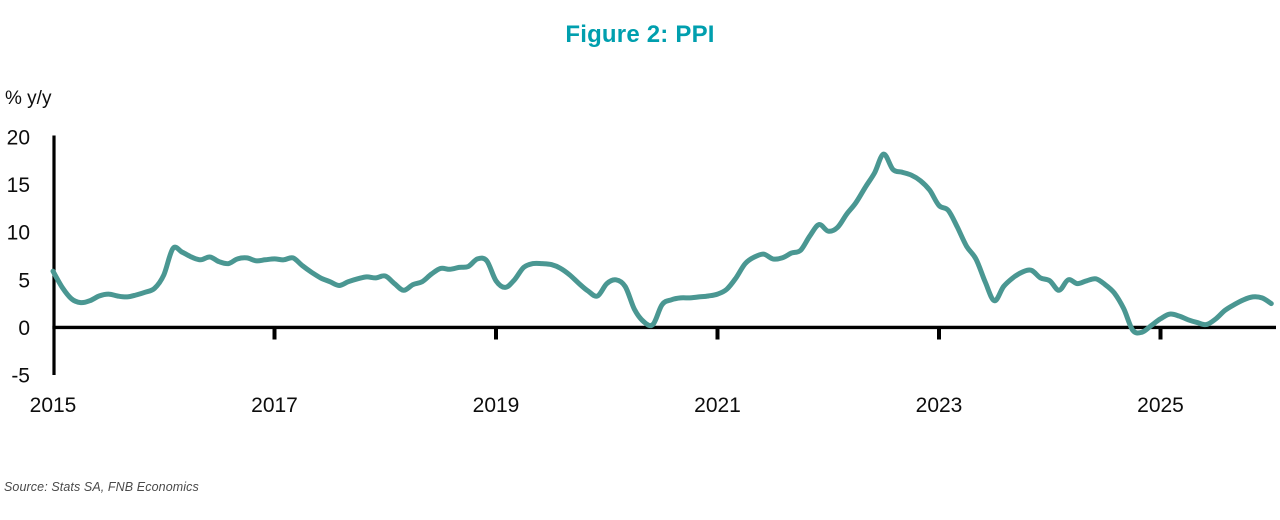  Describe the element at coordinates (18, 185) in the screenshot. I see `y-tick-label: 15` at that location.